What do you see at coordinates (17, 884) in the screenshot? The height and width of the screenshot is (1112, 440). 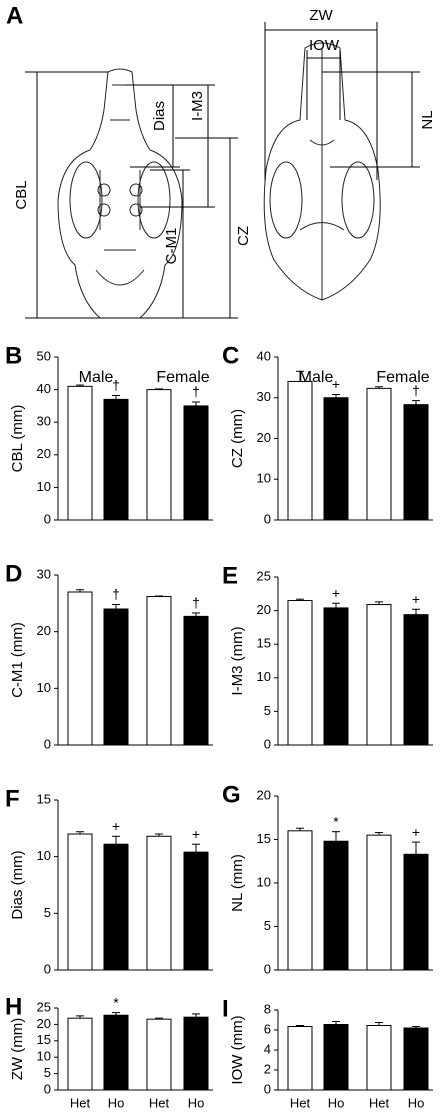 I see `y-axis-label: Dias (mm)` at bounding box center [17, 884].